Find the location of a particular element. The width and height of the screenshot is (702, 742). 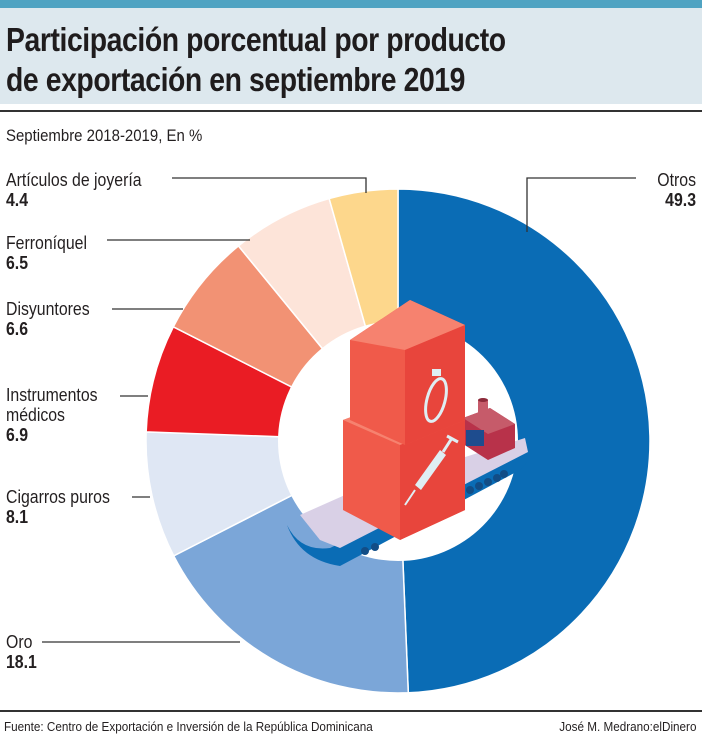

label-text: médicos is located at coordinates (35, 415).